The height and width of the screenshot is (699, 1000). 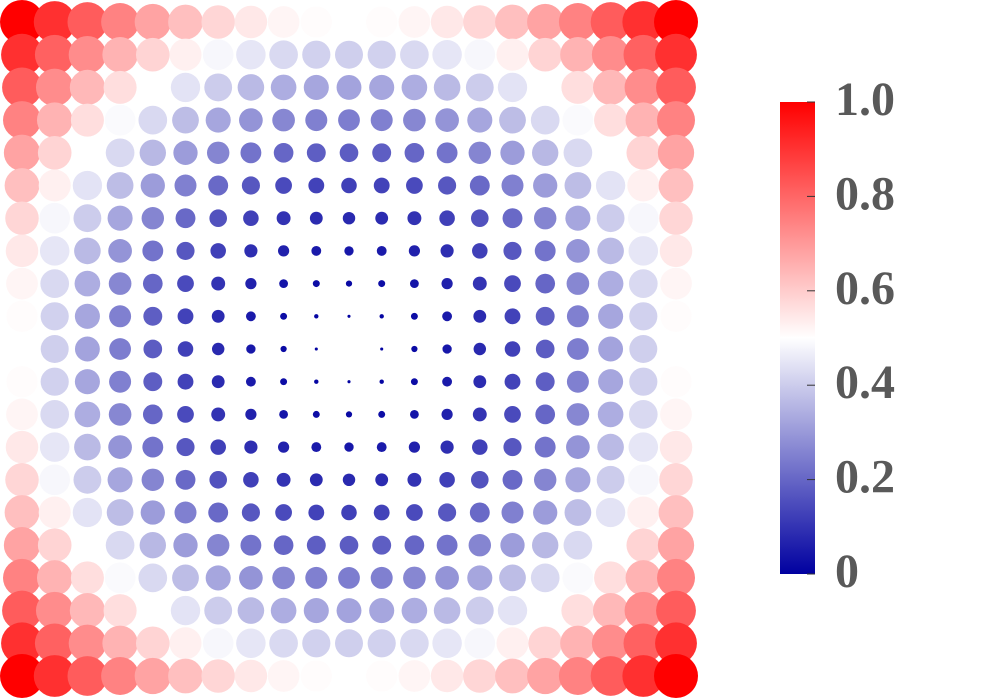 I want to click on colorbar-tick-label: 0.6, so click(x=865, y=288).